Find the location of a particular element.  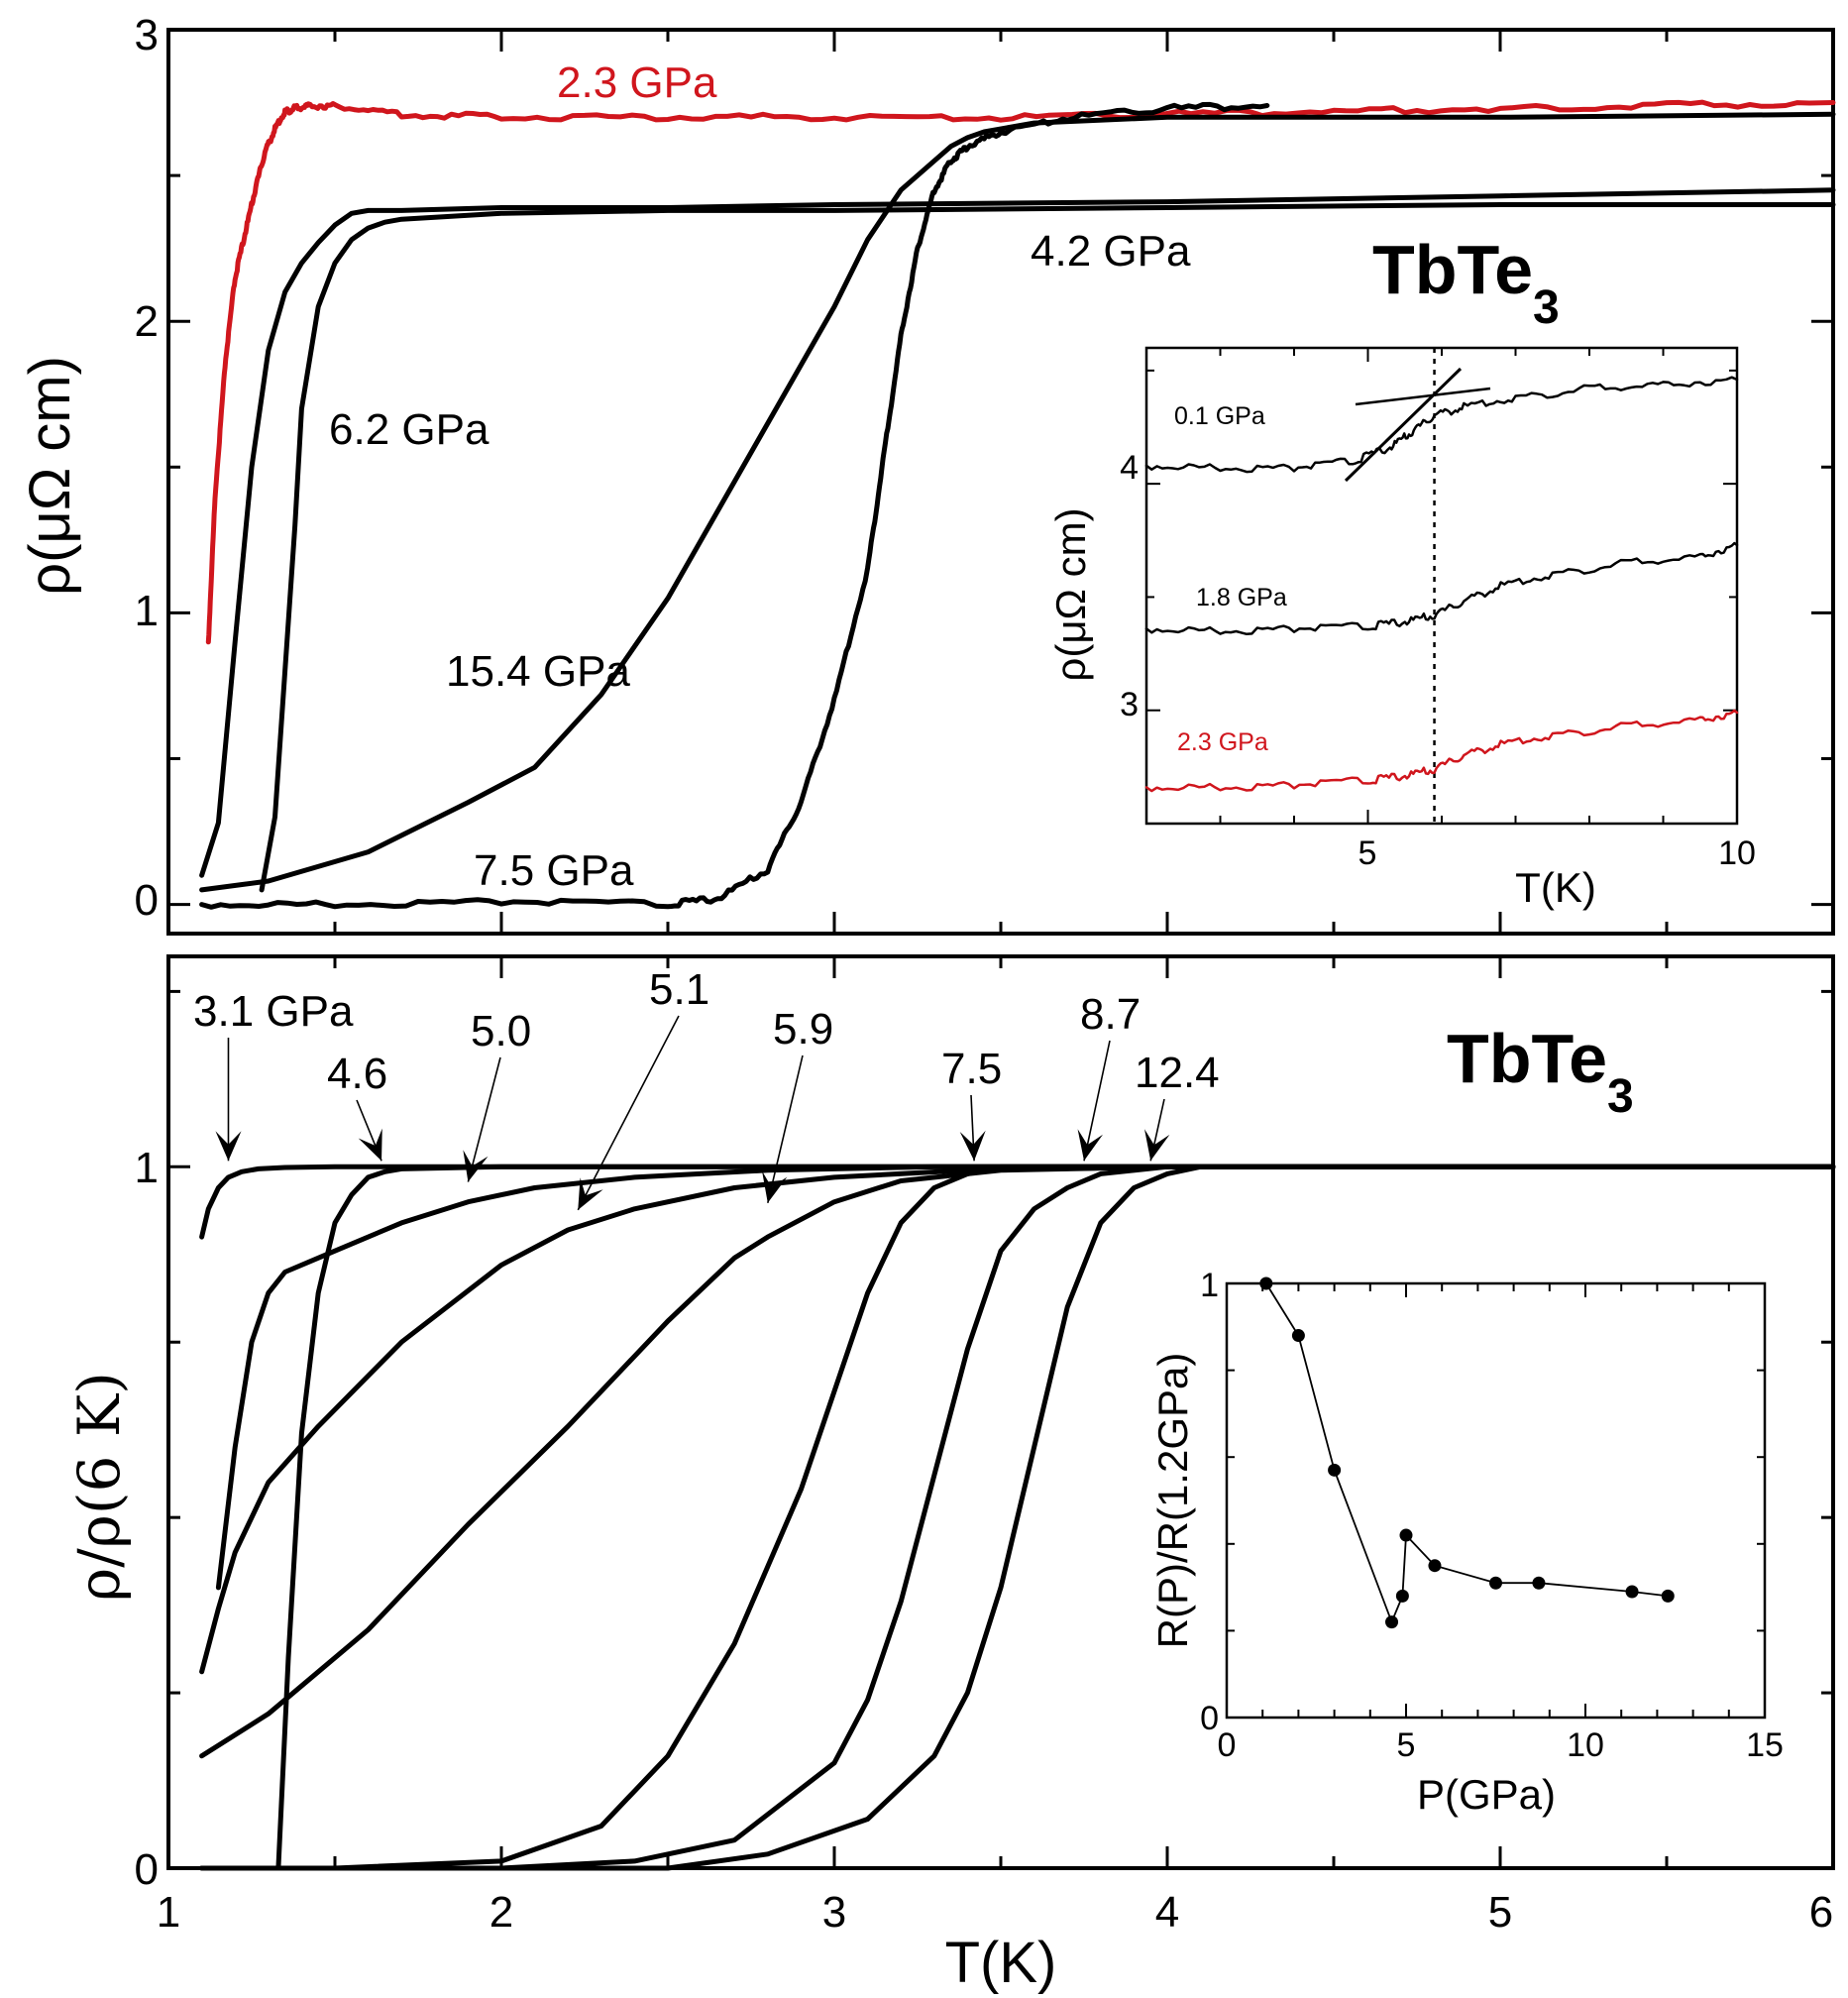

bottom-inset-ticks is located at coordinates (1496, 1500).